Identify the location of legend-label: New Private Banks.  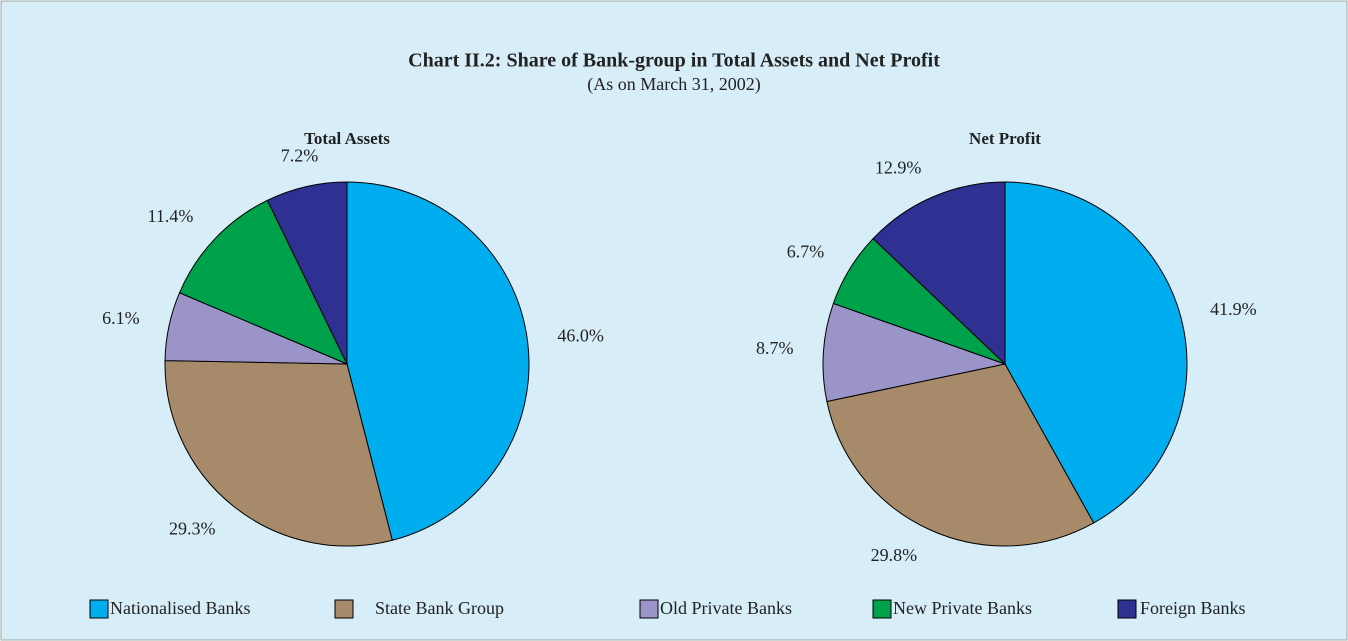
(962, 608).